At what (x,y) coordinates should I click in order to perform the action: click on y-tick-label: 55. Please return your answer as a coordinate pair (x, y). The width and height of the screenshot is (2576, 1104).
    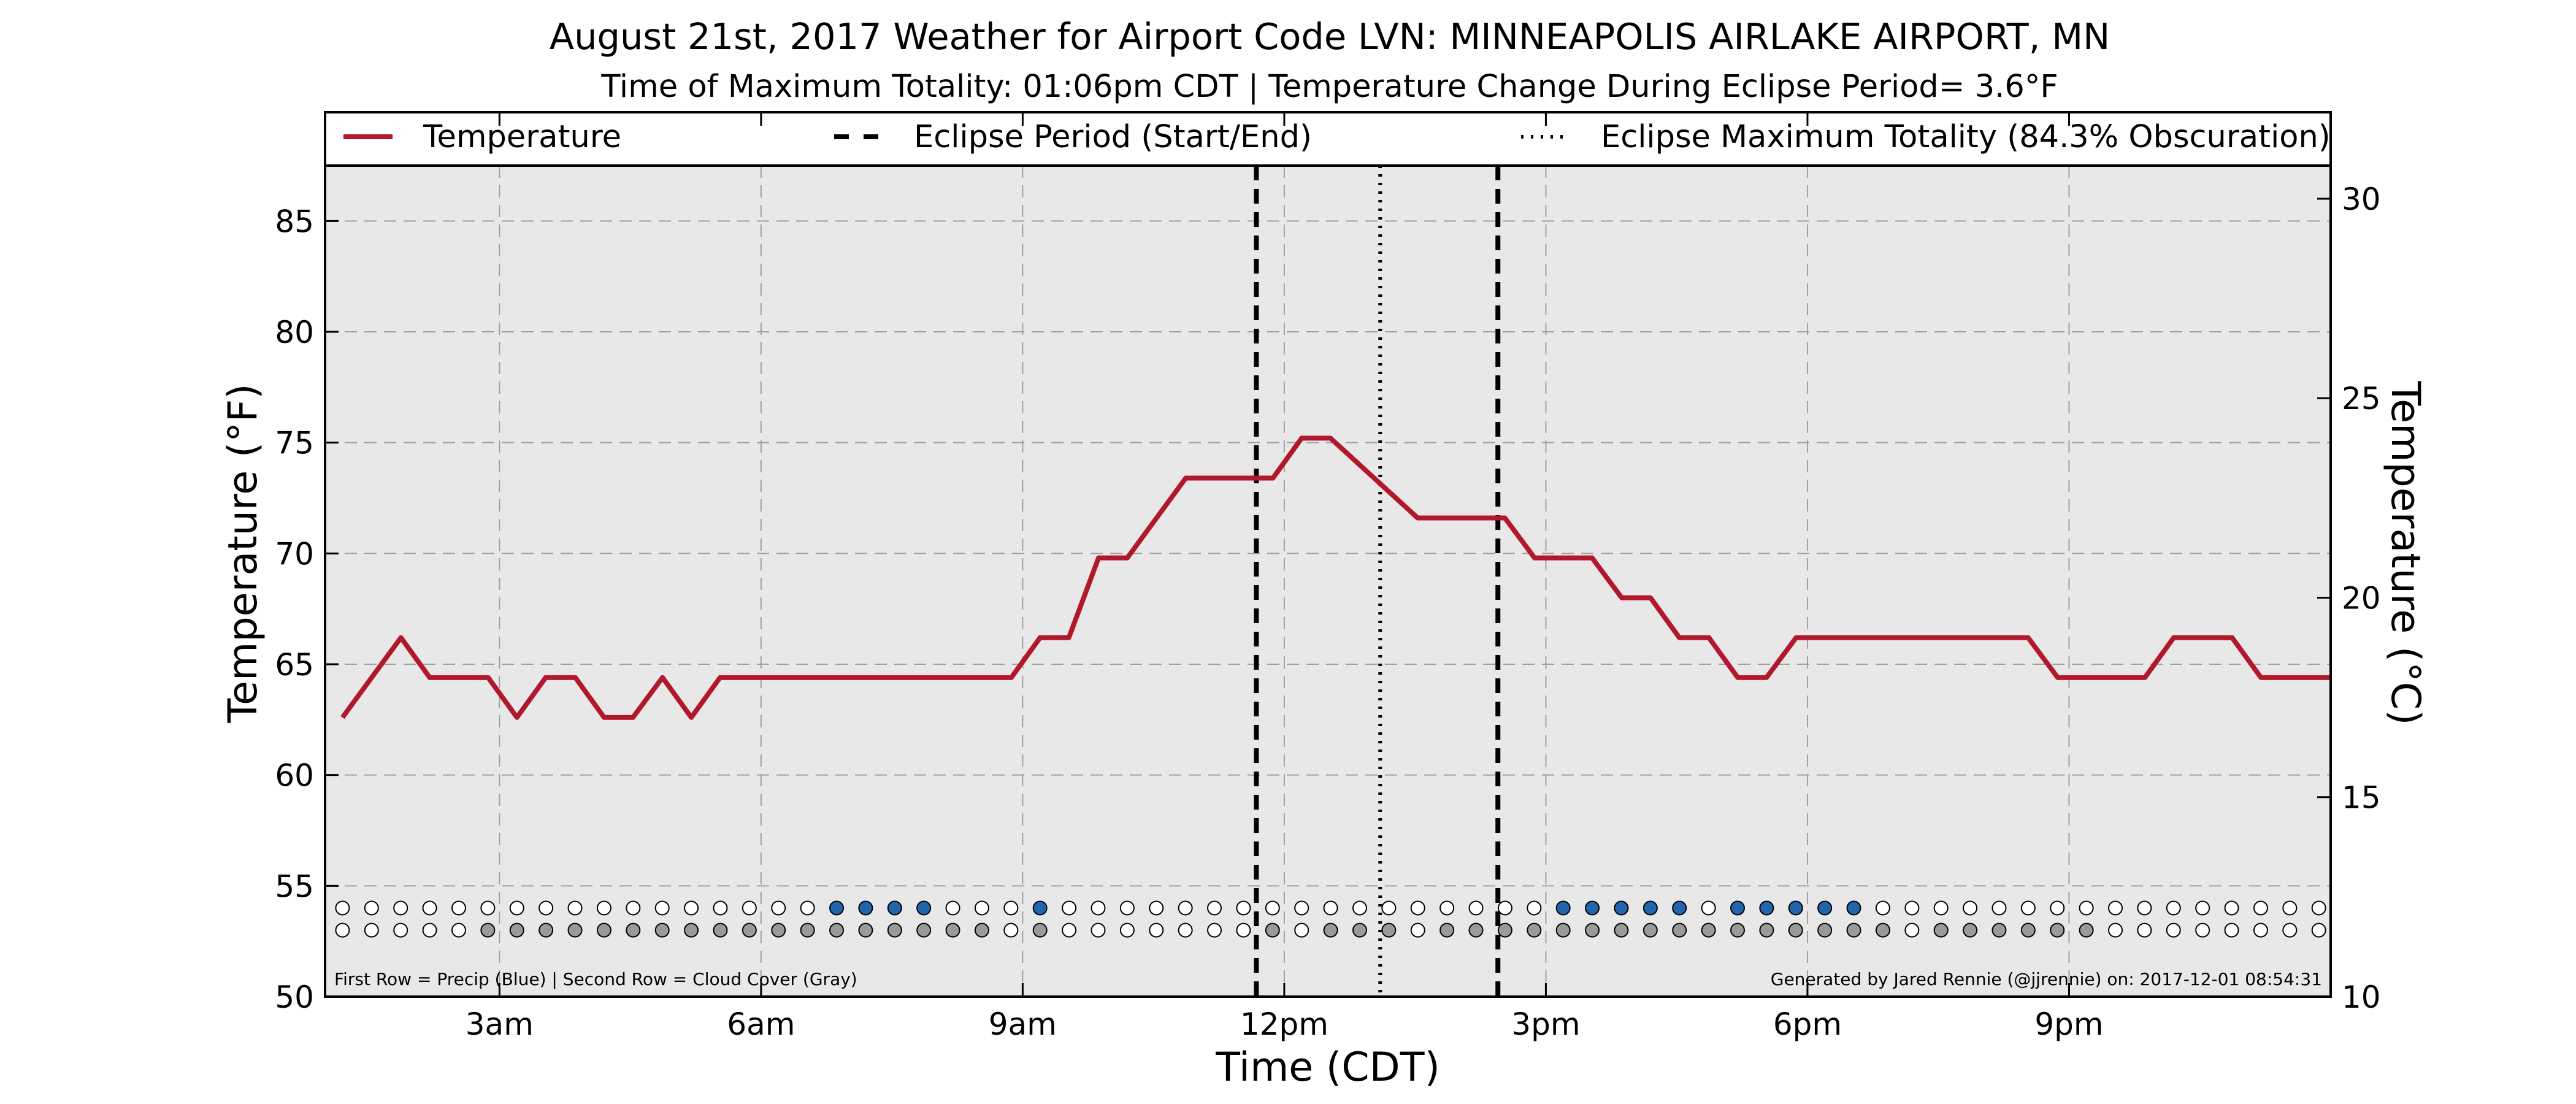
    Looking at the image, I should click on (294, 886).